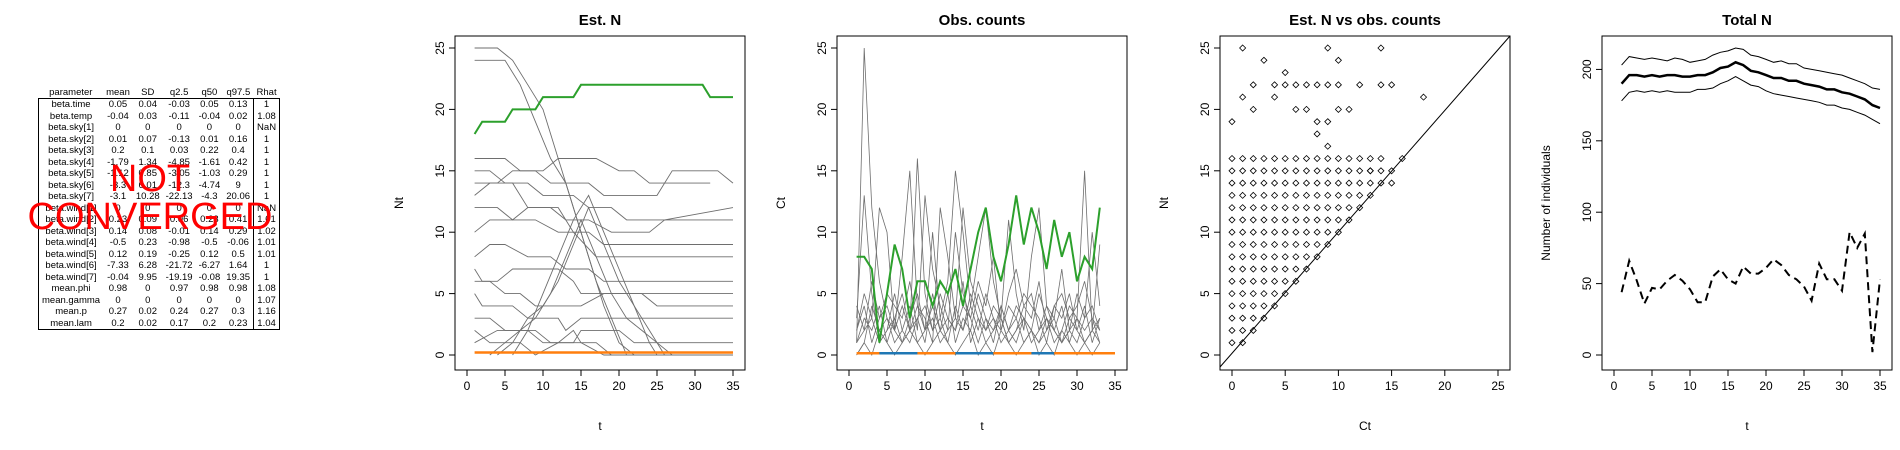  I want to click on x-tick-label: 5, so click(1285, 386).